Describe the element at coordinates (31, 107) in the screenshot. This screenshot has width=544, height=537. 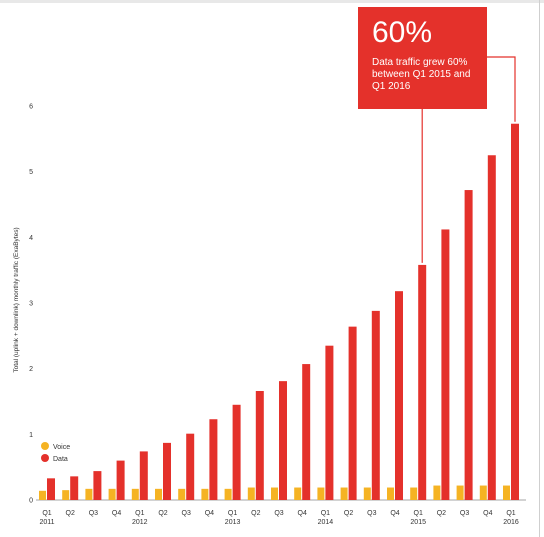
I see `y-tick-label: 6` at that location.